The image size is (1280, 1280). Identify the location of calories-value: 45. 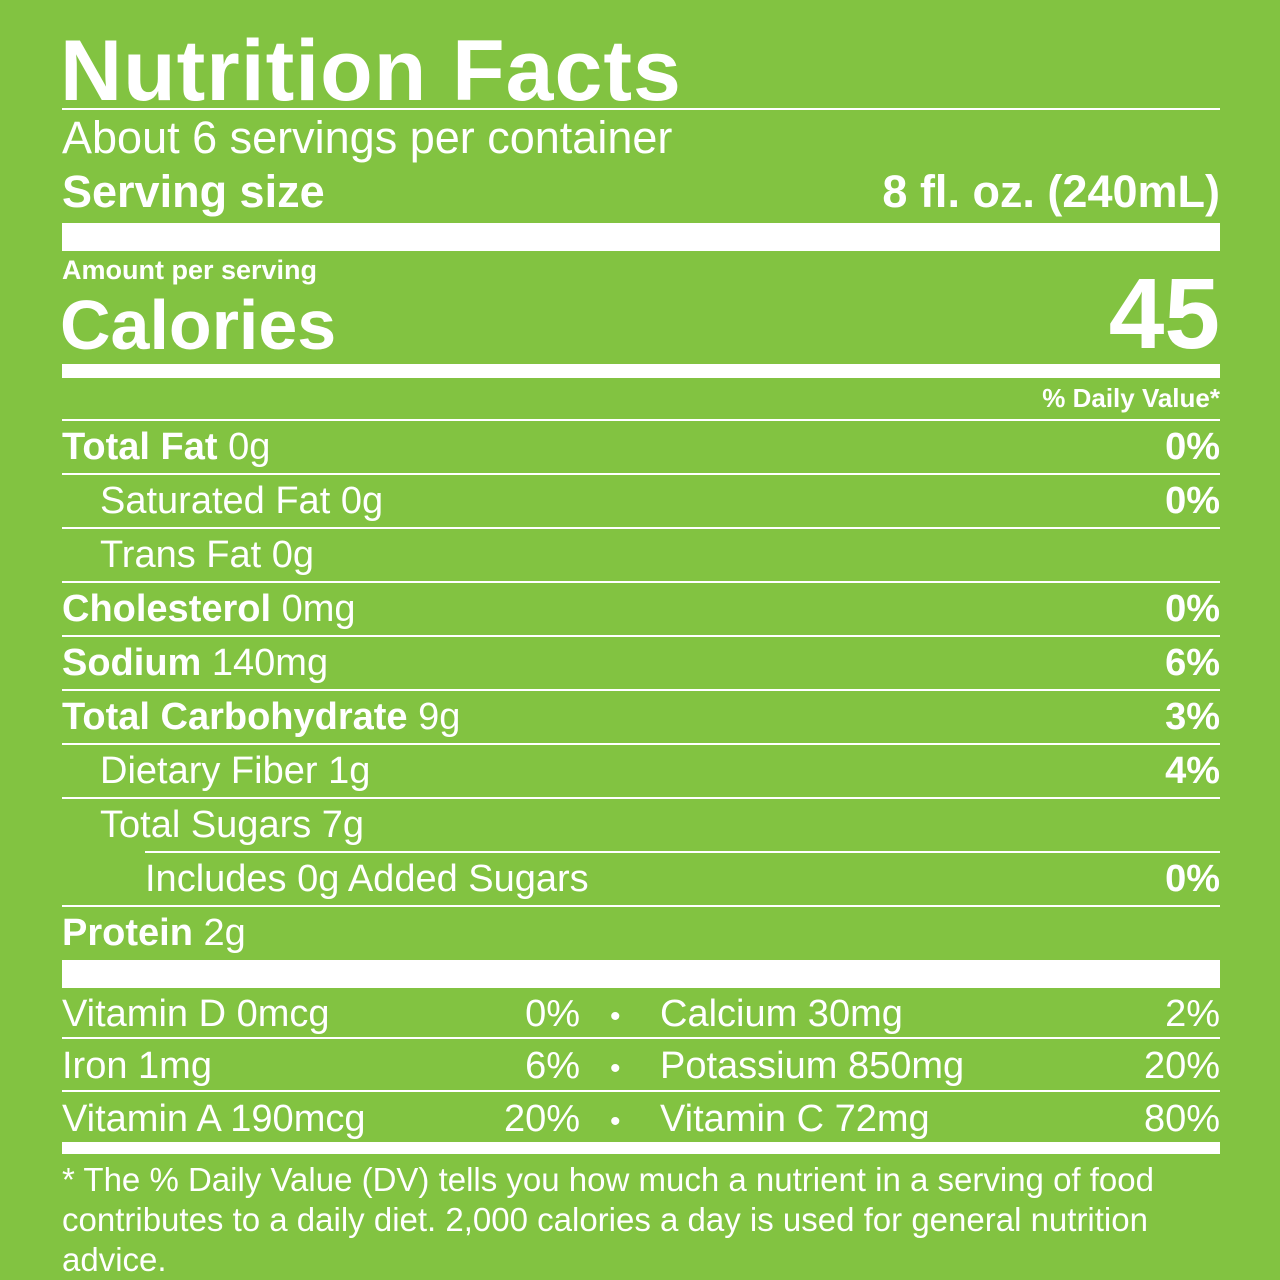
(1164, 314).